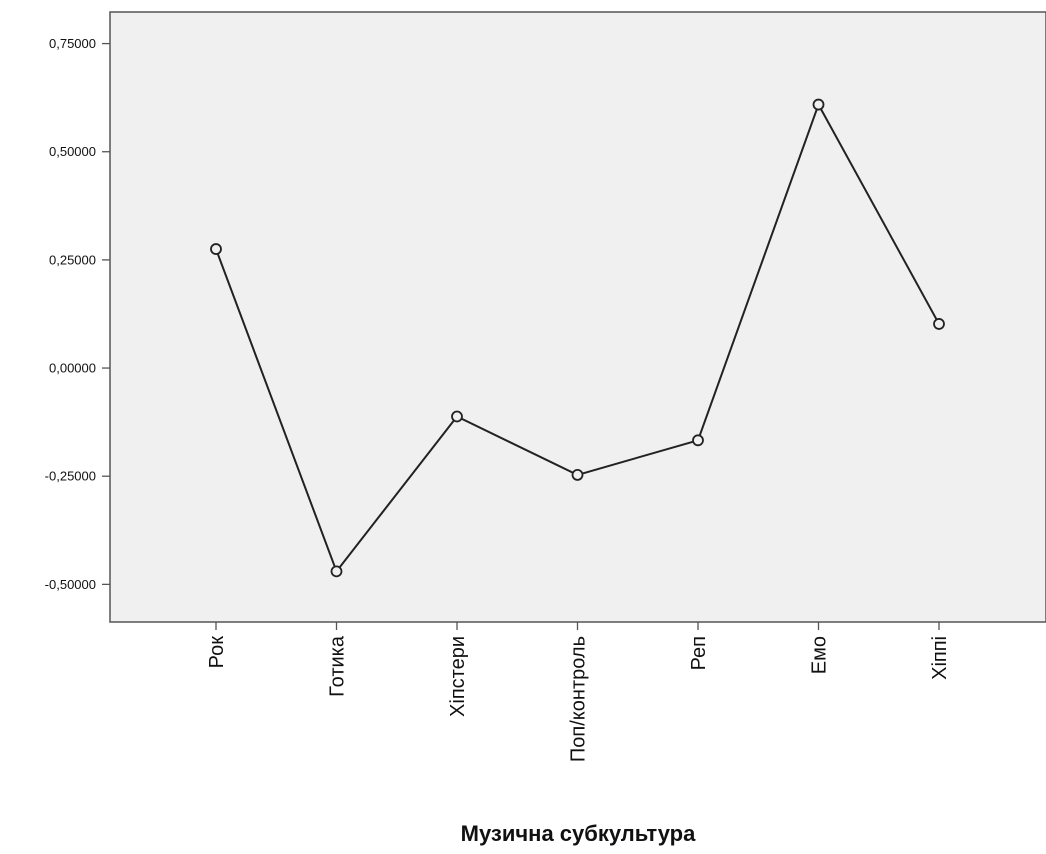  Describe the element at coordinates (217, 652) in the screenshot. I see `x-category-label: Рок` at that location.